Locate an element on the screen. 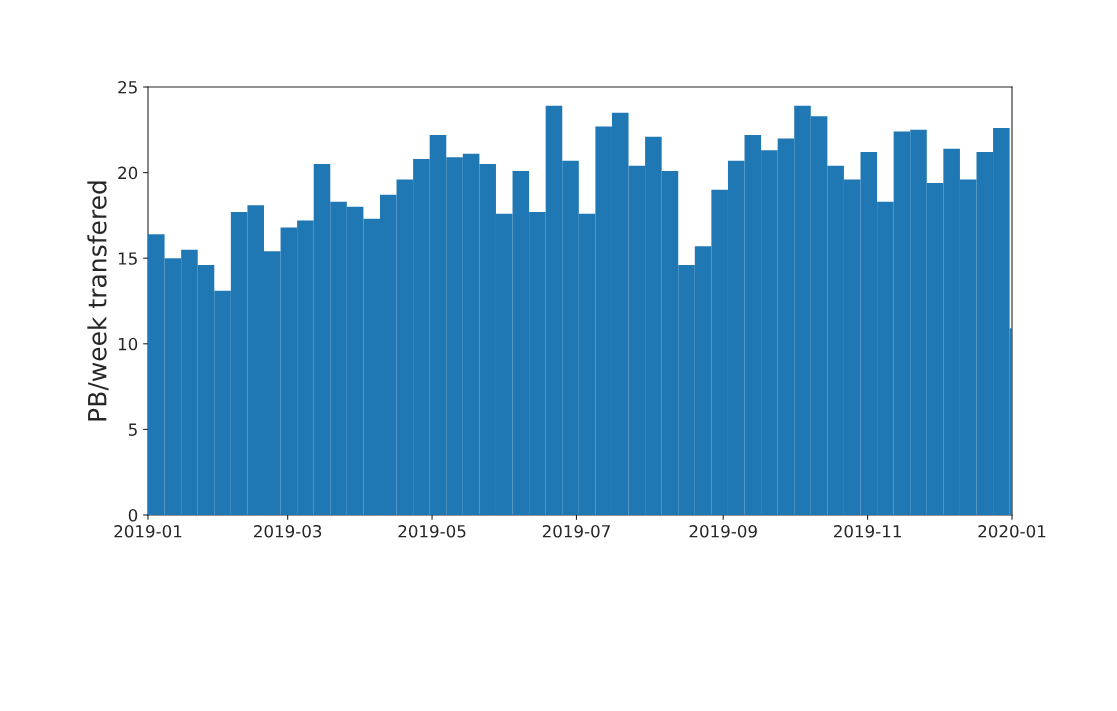 This screenshot has width=1117, height=711. y-tick-label: 20 is located at coordinates (128, 173).